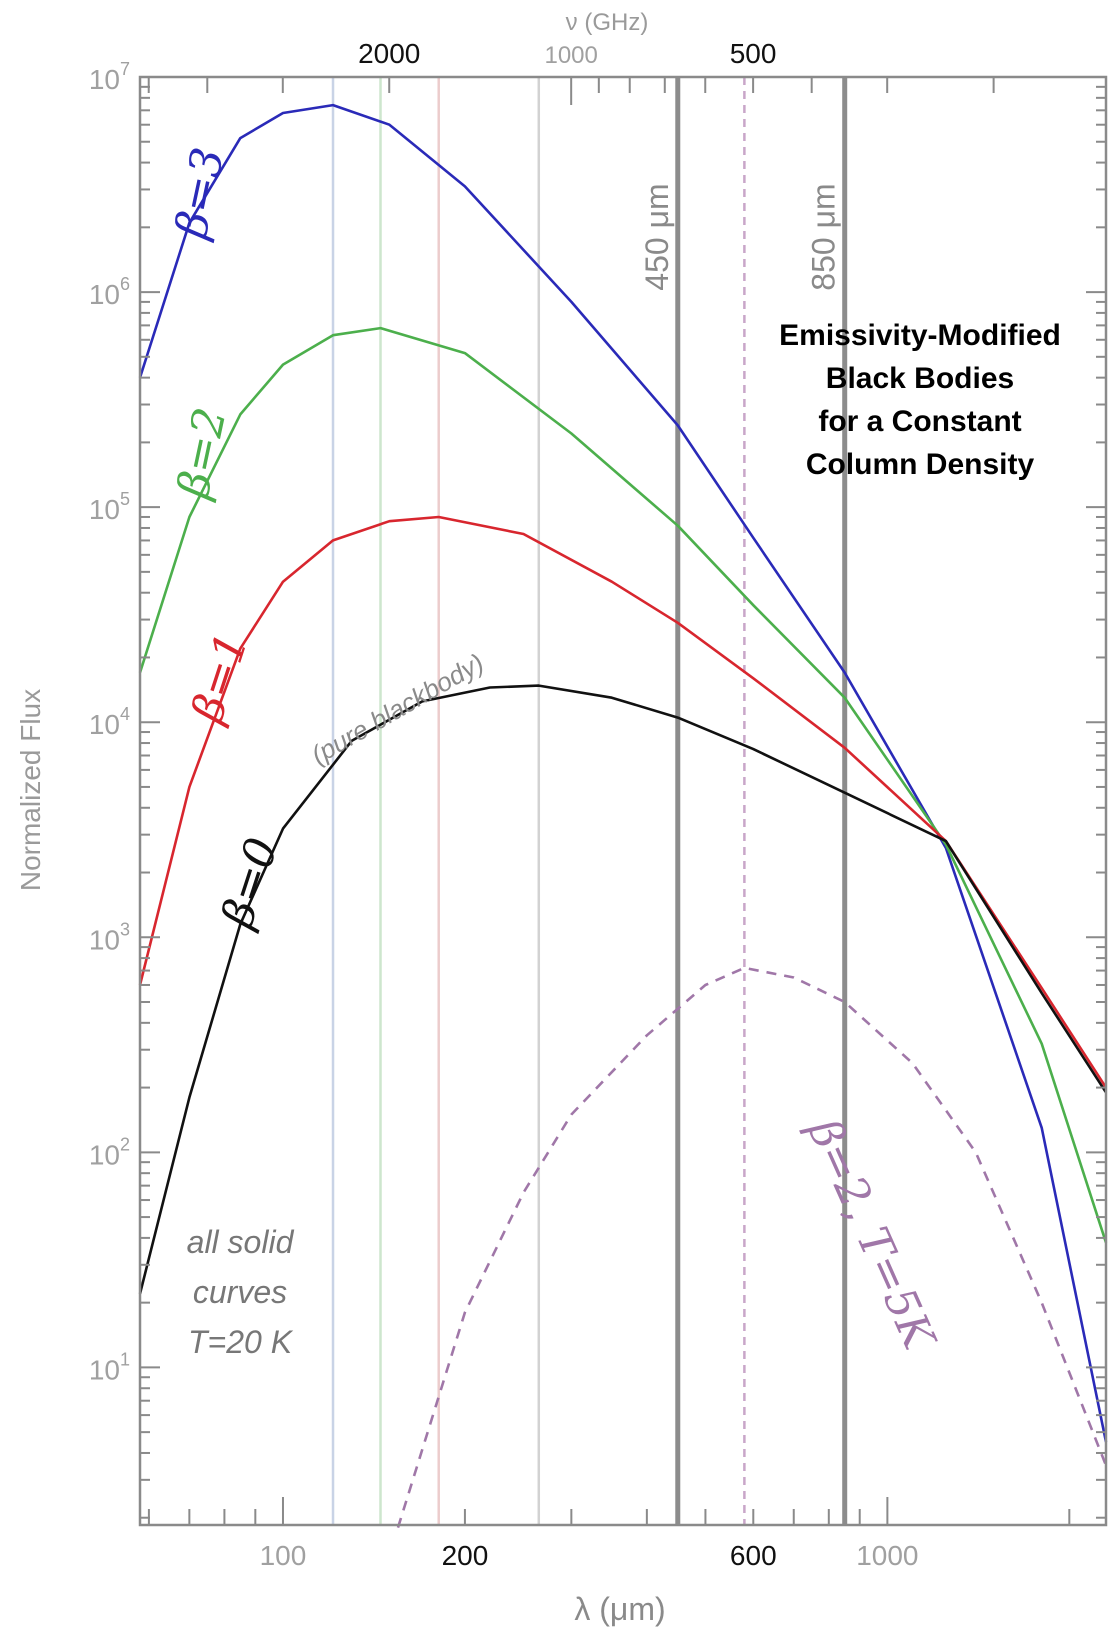 The image size is (1112, 1629). Describe the element at coordinates (241, 1342) in the screenshot. I see `note-line-3: T=20 K` at that location.